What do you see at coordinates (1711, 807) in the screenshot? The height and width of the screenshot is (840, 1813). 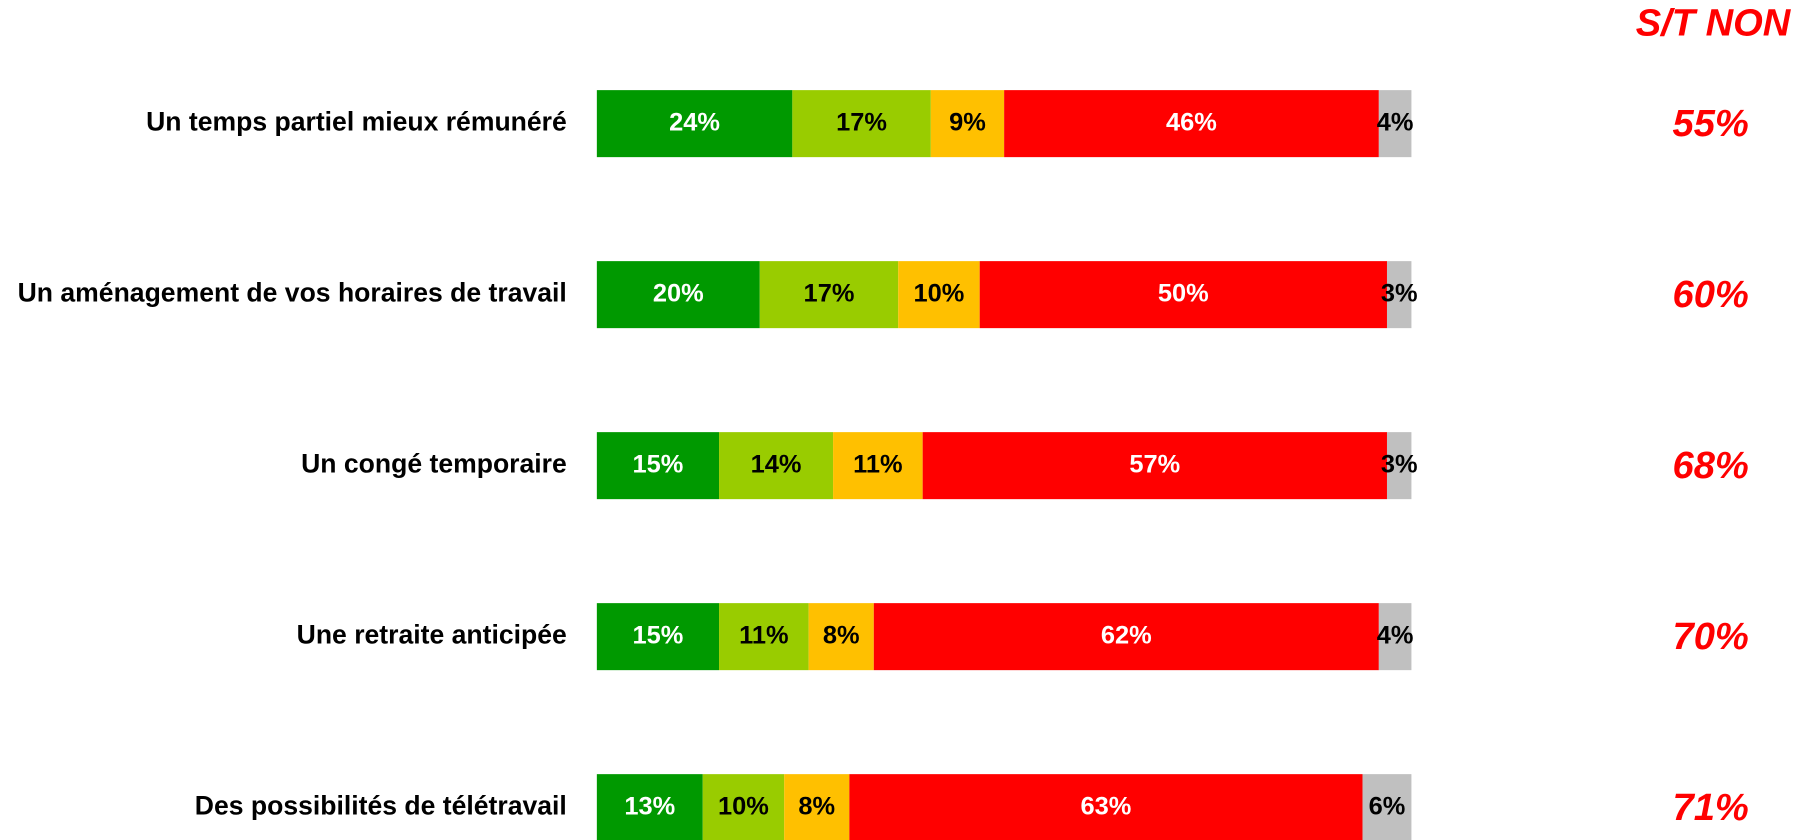 I see `total-label: 71%` at bounding box center [1711, 807].